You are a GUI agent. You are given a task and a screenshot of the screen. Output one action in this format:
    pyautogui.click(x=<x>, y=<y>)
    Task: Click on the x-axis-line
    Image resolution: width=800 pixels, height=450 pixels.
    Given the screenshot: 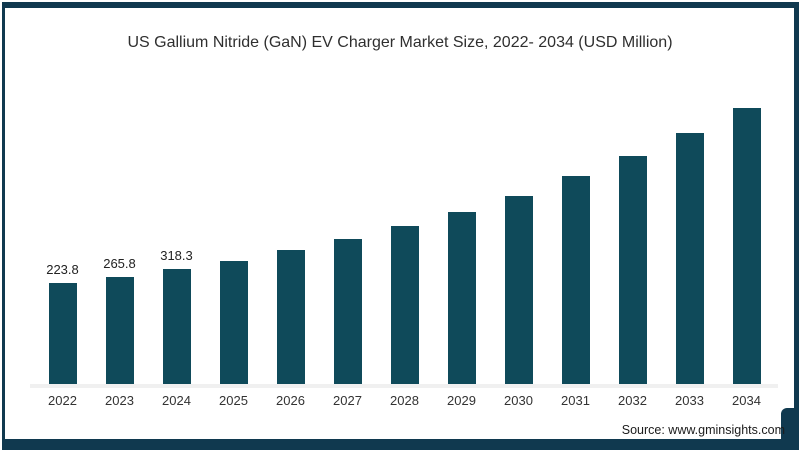 What is the action you would take?
    pyautogui.click(x=404, y=386)
    